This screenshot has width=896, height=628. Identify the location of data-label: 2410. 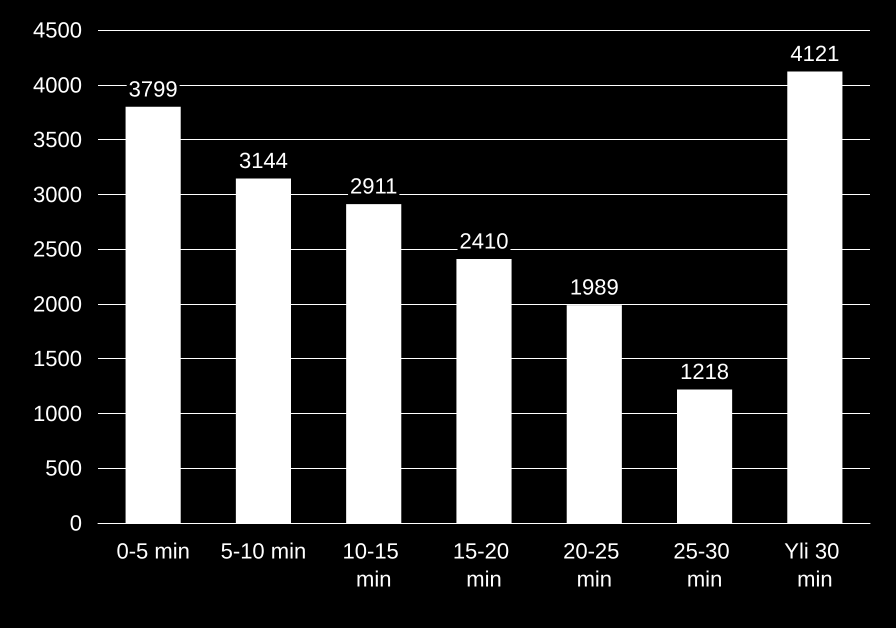
(484, 241).